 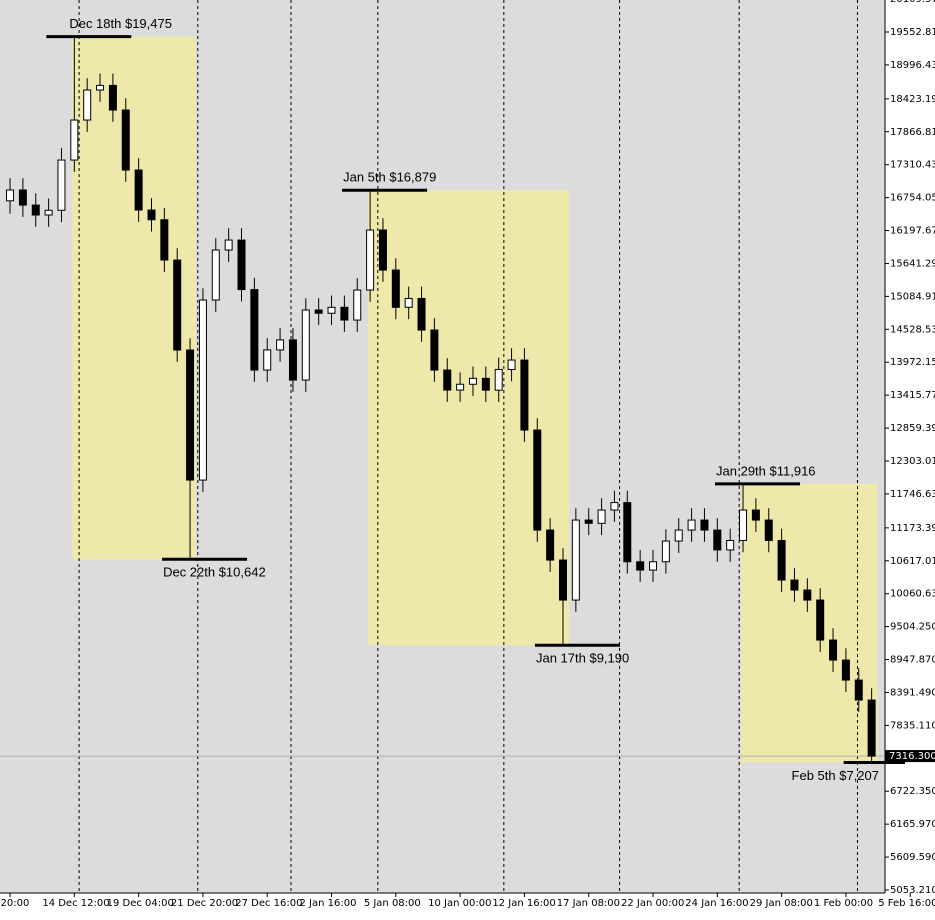 I want to click on y-tick-label: 18996.430, so click(x=912, y=65).